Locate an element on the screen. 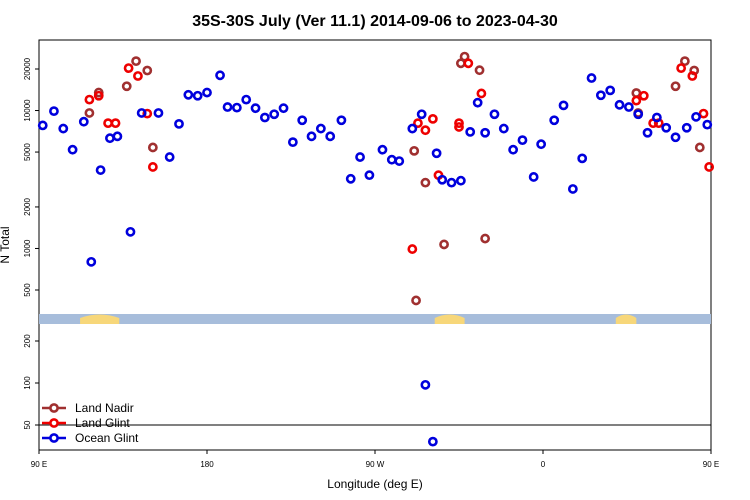 The height and width of the screenshot is (500, 750). y-tick-label: 20000 is located at coordinates (27, 68).